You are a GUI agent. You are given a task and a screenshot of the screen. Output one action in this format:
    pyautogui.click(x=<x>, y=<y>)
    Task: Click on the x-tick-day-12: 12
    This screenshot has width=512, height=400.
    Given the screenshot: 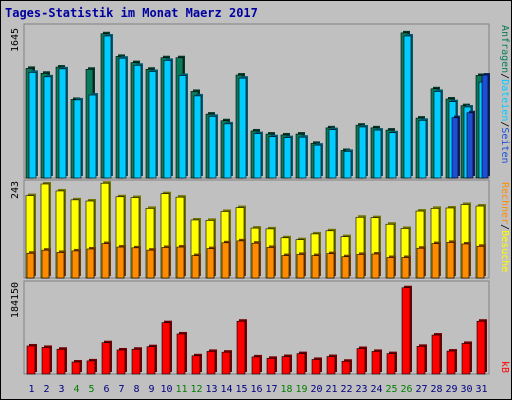 What is the action you would take?
    pyautogui.click(x=196, y=389)
    